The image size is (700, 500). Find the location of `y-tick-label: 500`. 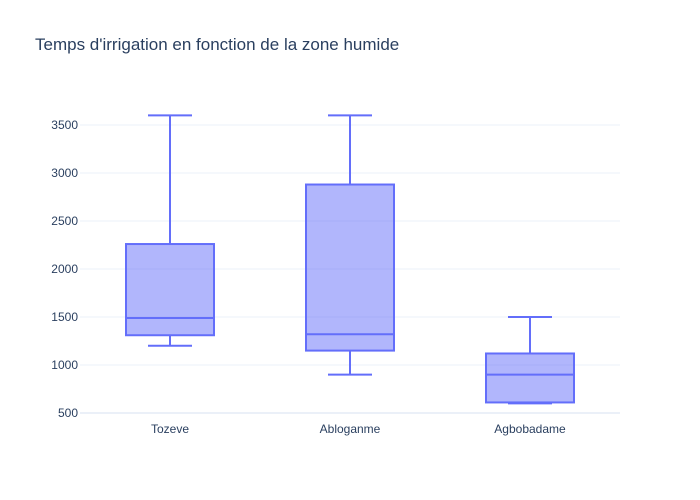

y-tick-label: 500 is located at coordinates (68, 413).